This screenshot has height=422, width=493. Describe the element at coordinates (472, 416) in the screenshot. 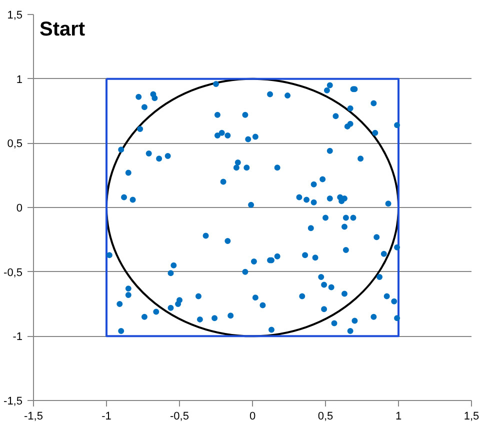

I see `x-tick-label: 1,5` at that location.